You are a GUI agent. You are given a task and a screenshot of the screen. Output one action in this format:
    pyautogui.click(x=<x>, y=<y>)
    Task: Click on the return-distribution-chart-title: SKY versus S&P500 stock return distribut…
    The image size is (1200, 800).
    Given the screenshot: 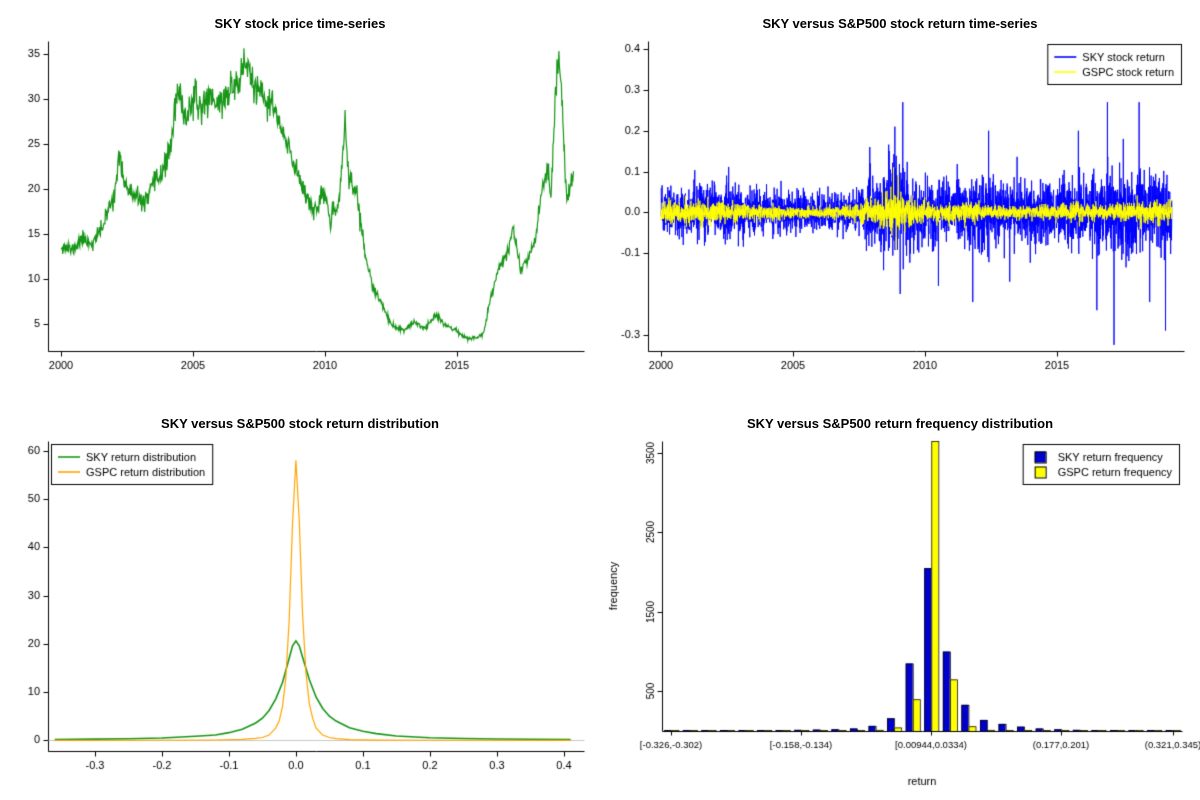 What is the action you would take?
    pyautogui.click(x=300, y=423)
    